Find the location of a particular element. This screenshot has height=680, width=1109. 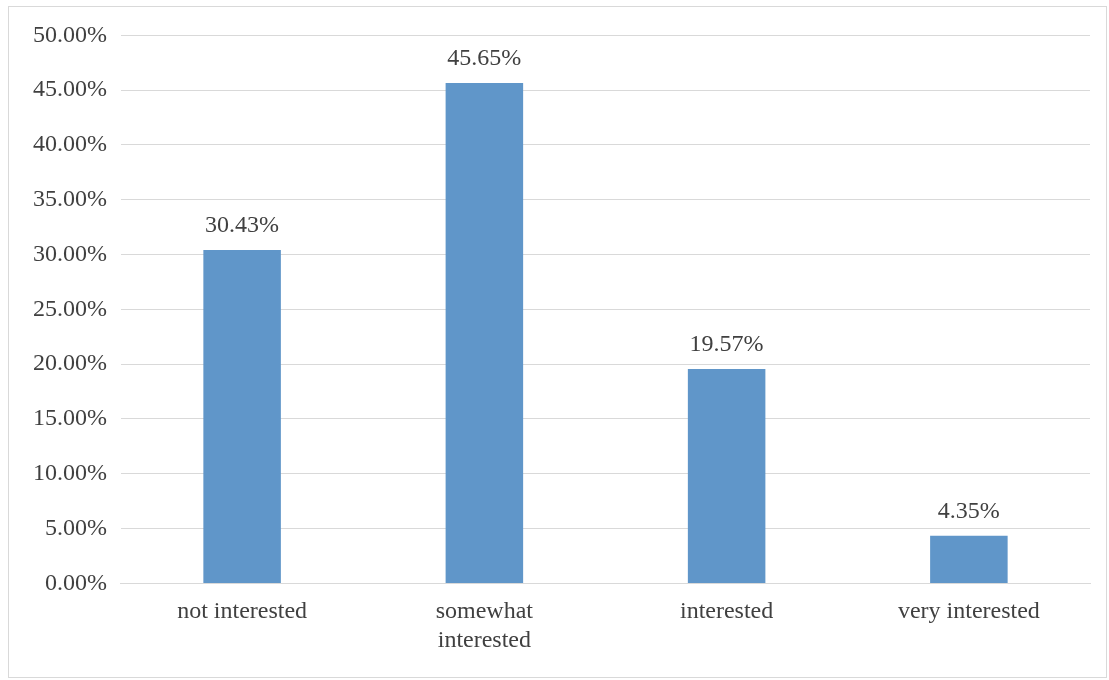

x-tick-label: not interested is located at coordinates (242, 610).